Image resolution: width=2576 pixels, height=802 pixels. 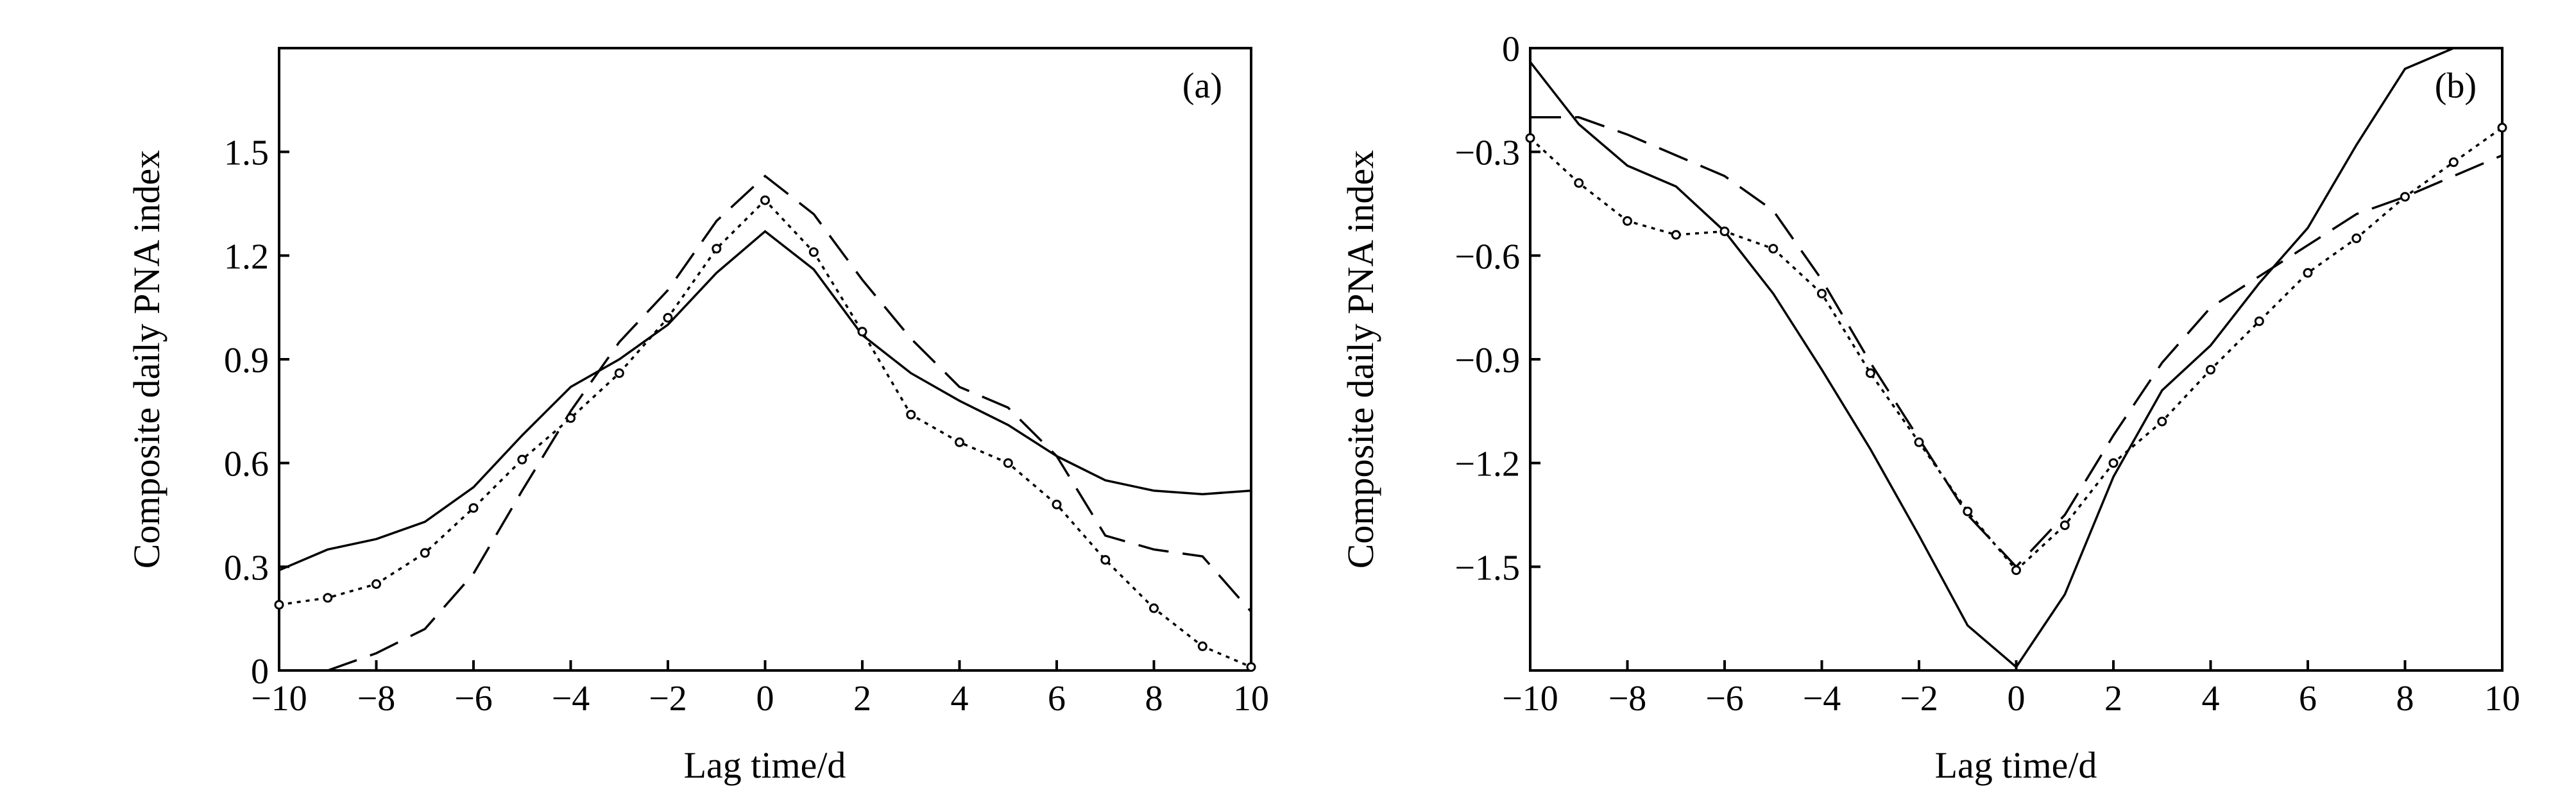 I want to click on x-tick-label-b: 8, so click(x=2405, y=699).